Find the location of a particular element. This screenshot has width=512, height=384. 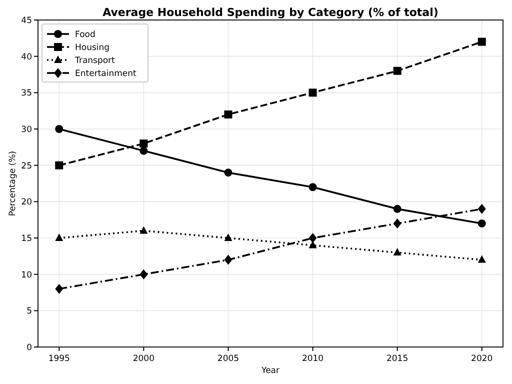

x-axis-title: Year is located at coordinates (270, 371).